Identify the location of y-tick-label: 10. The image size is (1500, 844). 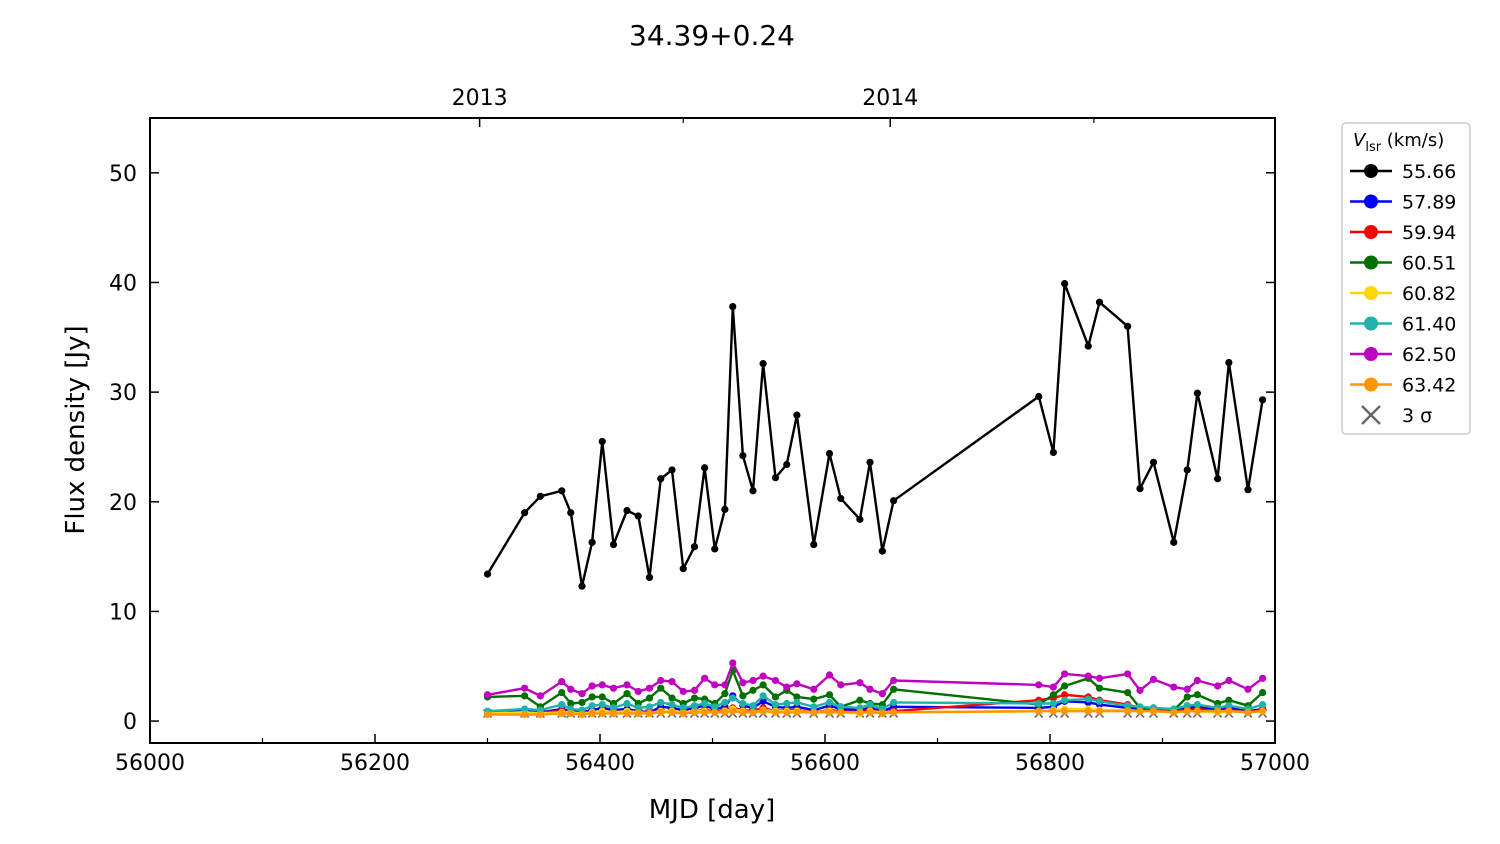
(123, 612).